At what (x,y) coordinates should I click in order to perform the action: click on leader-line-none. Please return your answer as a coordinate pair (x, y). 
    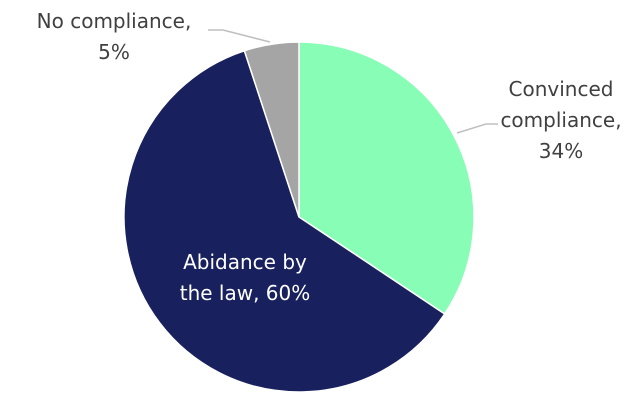
    Looking at the image, I should click on (239, 36).